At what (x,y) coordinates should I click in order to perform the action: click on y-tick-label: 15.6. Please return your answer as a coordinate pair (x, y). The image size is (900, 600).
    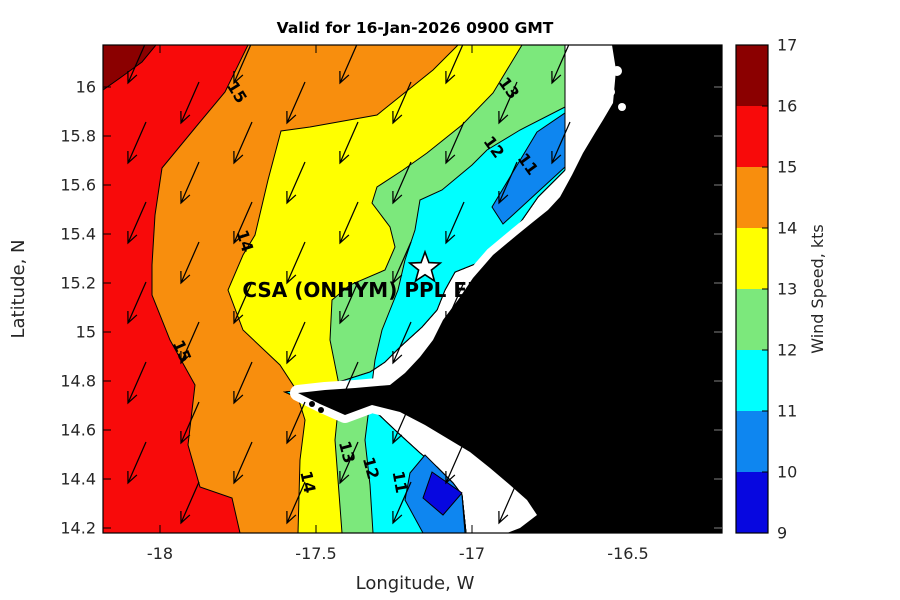
    Looking at the image, I should click on (78, 185).